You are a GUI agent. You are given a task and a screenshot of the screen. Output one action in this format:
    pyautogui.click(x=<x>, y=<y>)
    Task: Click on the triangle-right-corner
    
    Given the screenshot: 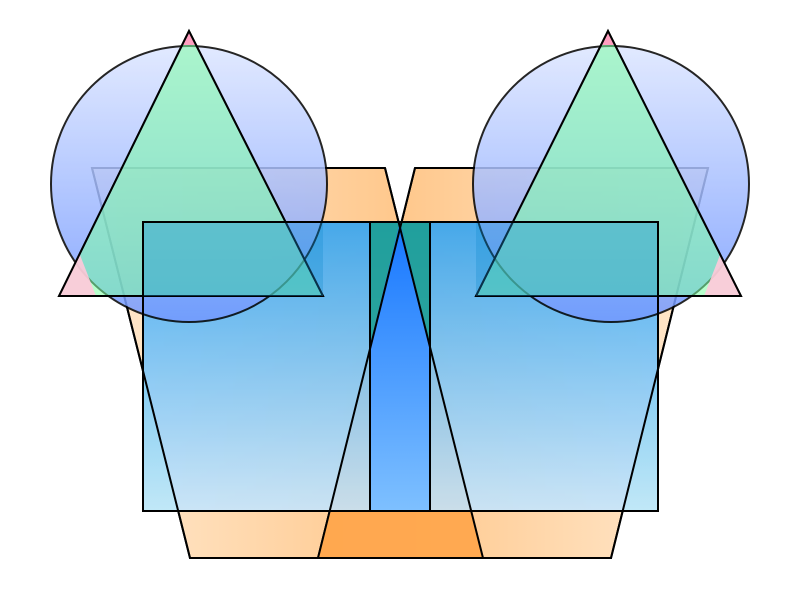 What is the action you would take?
    pyautogui.click(x=722, y=275)
    